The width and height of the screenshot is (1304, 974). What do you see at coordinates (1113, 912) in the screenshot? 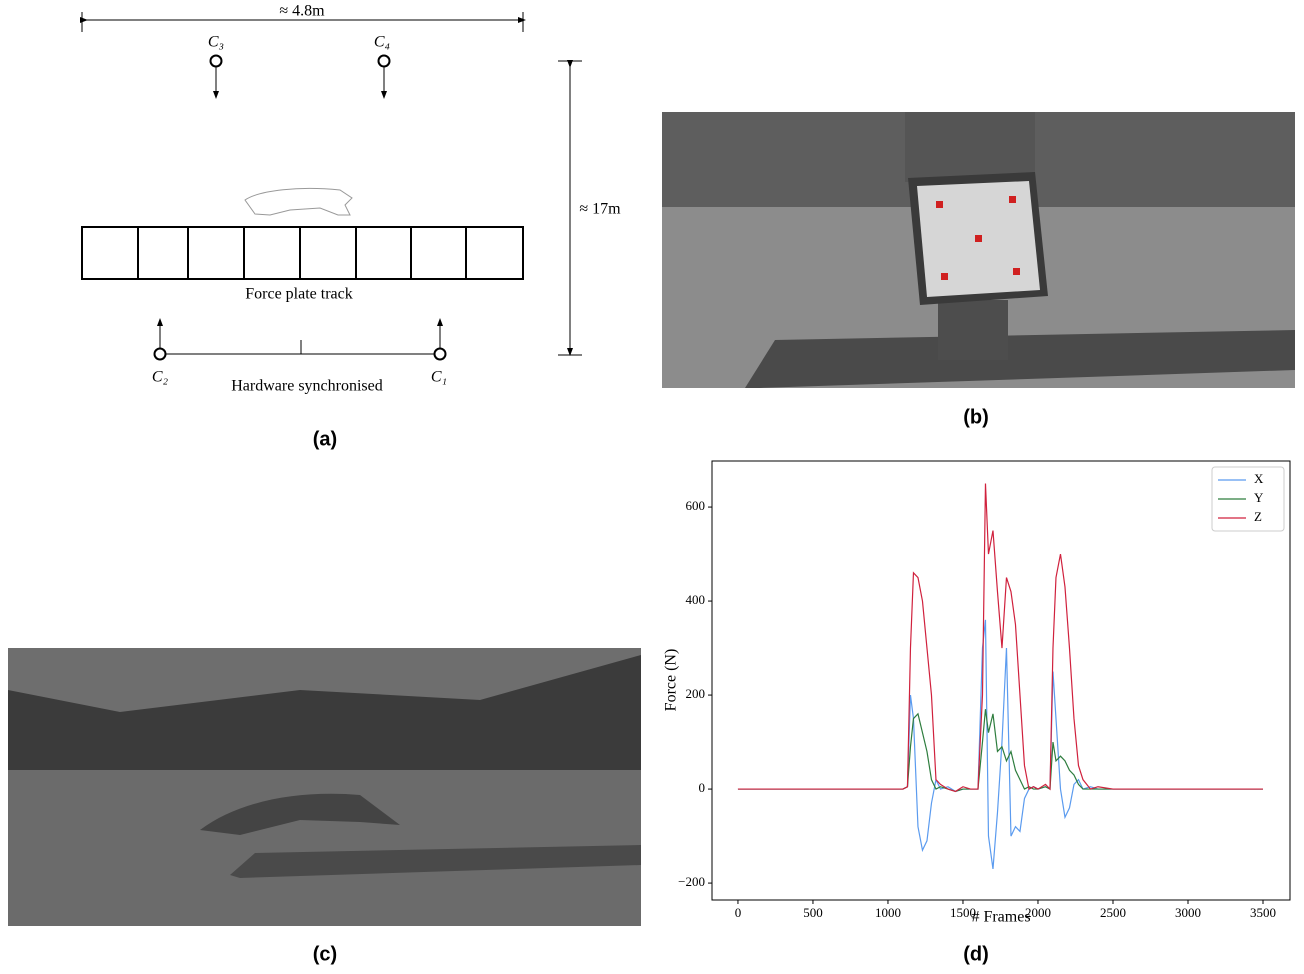
I see `x-tick-label: 2500` at bounding box center [1113, 912].